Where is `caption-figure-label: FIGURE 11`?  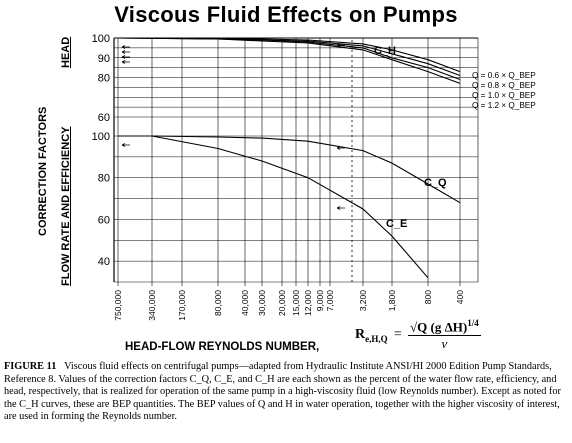
caption-figure-label: FIGURE 11 is located at coordinates (30, 366).